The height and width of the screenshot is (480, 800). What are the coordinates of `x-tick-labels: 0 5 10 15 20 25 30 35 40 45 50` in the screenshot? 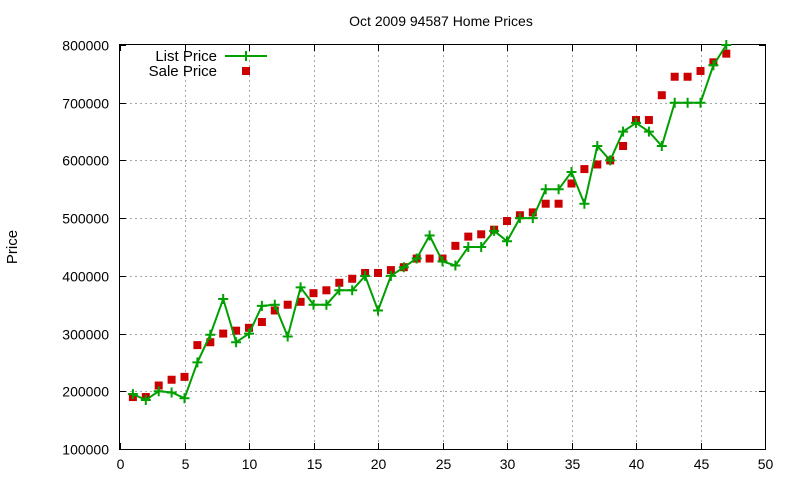 It's located at (445, 464).